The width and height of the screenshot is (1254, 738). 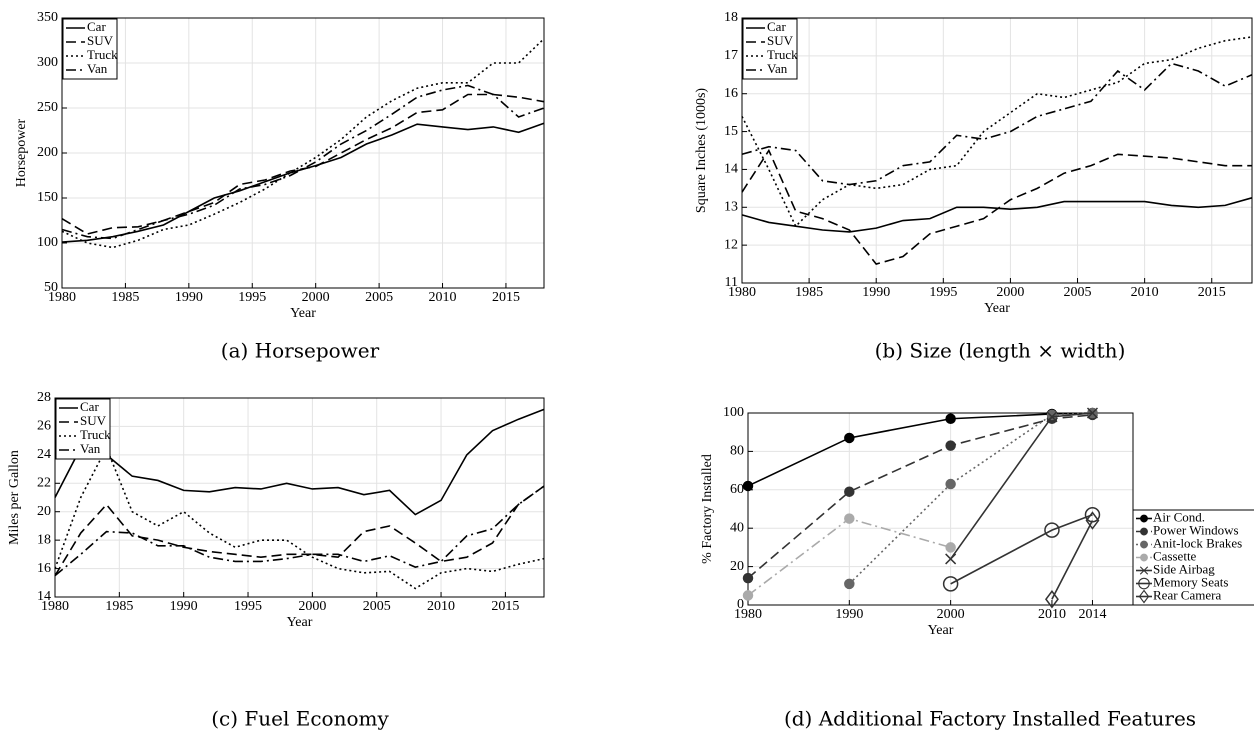 What do you see at coordinates (47, 62) in the screenshot?
I see `y-tick-label: 300` at bounding box center [47, 62].